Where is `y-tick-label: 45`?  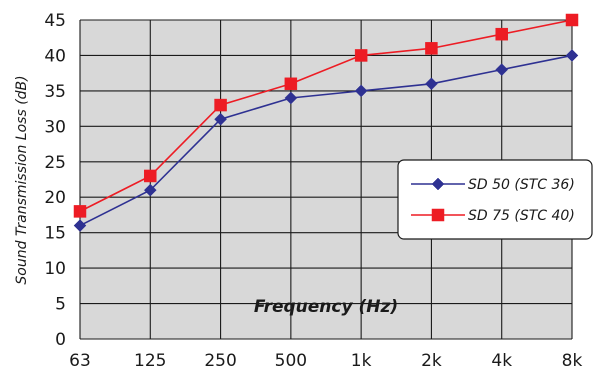 y-tick-label: 45 is located at coordinates (55, 21).